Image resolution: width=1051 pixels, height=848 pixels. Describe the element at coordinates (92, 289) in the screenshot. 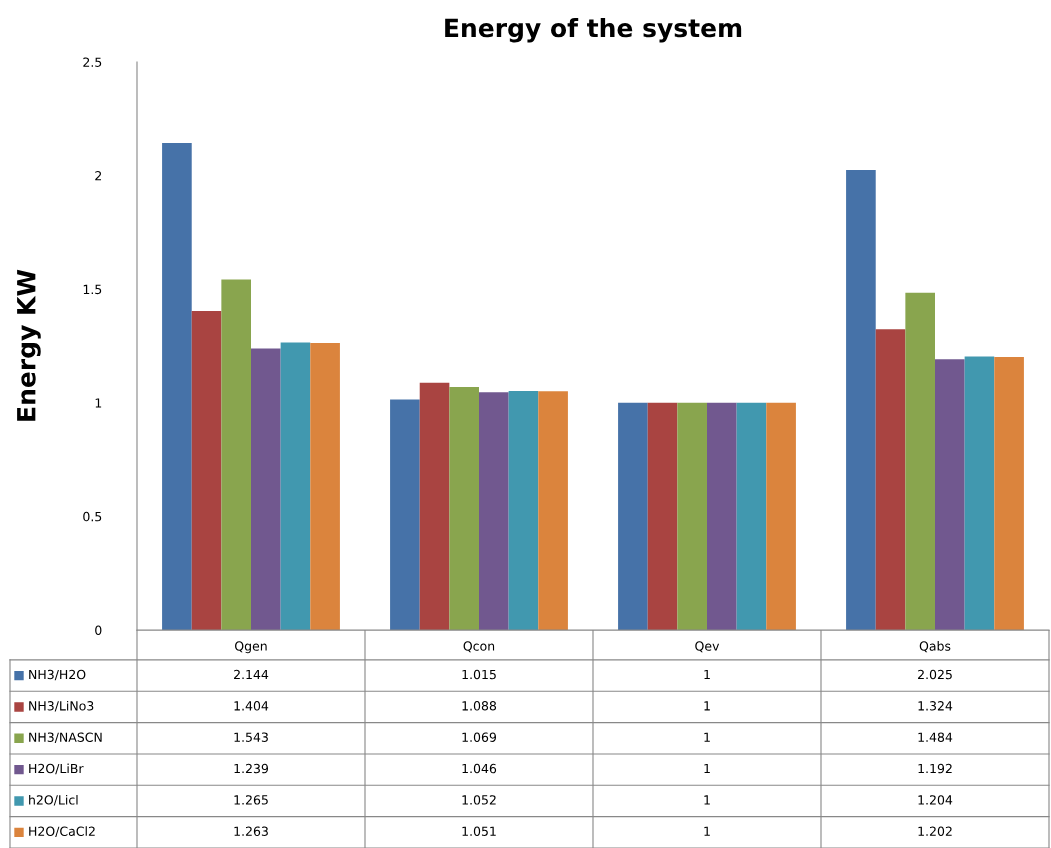

I see `y-tick-label: 1.5` at that location.